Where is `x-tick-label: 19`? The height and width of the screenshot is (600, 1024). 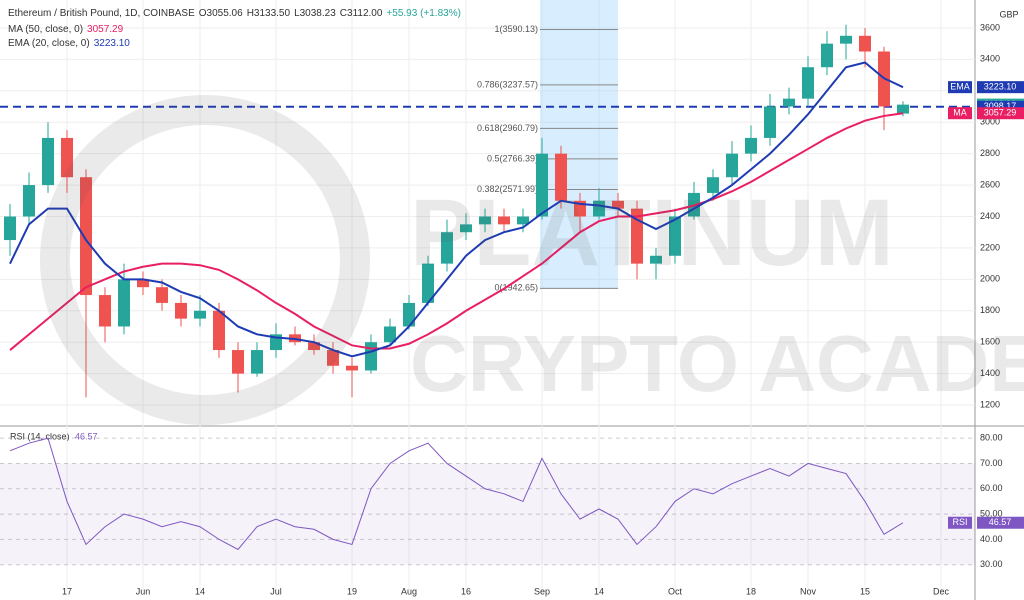 x-tick-label: 19 is located at coordinates (352, 591).